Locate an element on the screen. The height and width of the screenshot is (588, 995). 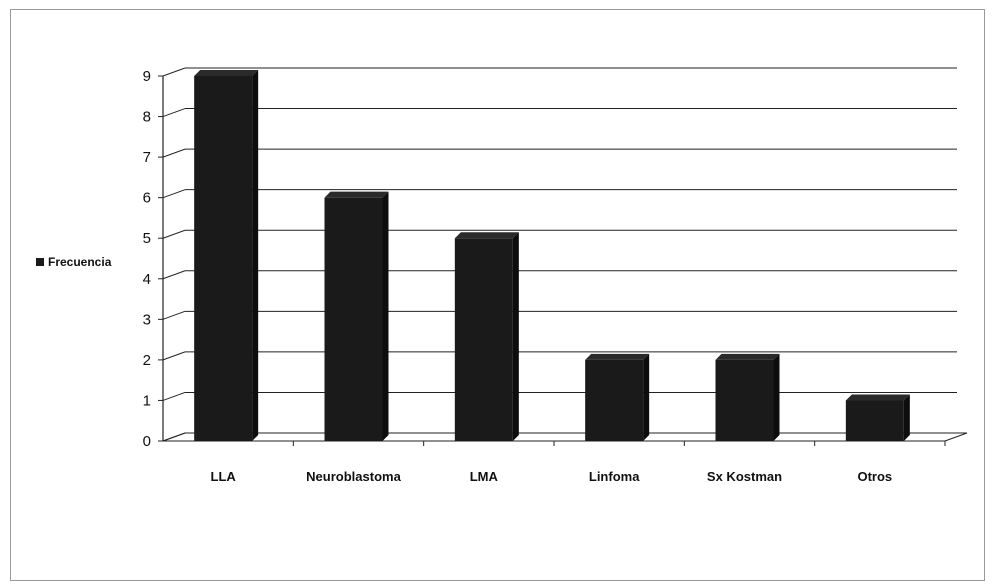
x-category-label: Neuroblastoma is located at coordinates (353, 476).